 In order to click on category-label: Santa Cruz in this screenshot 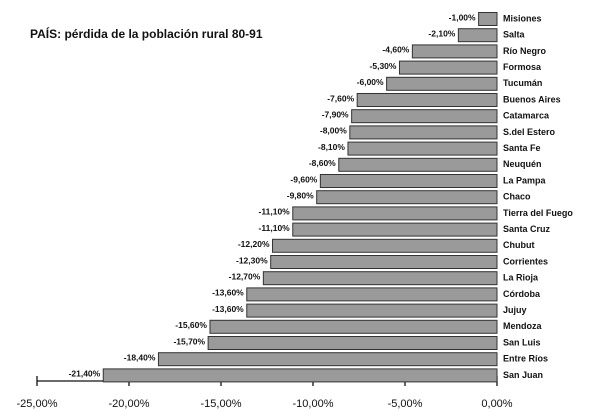, I will do `click(527, 229)`.